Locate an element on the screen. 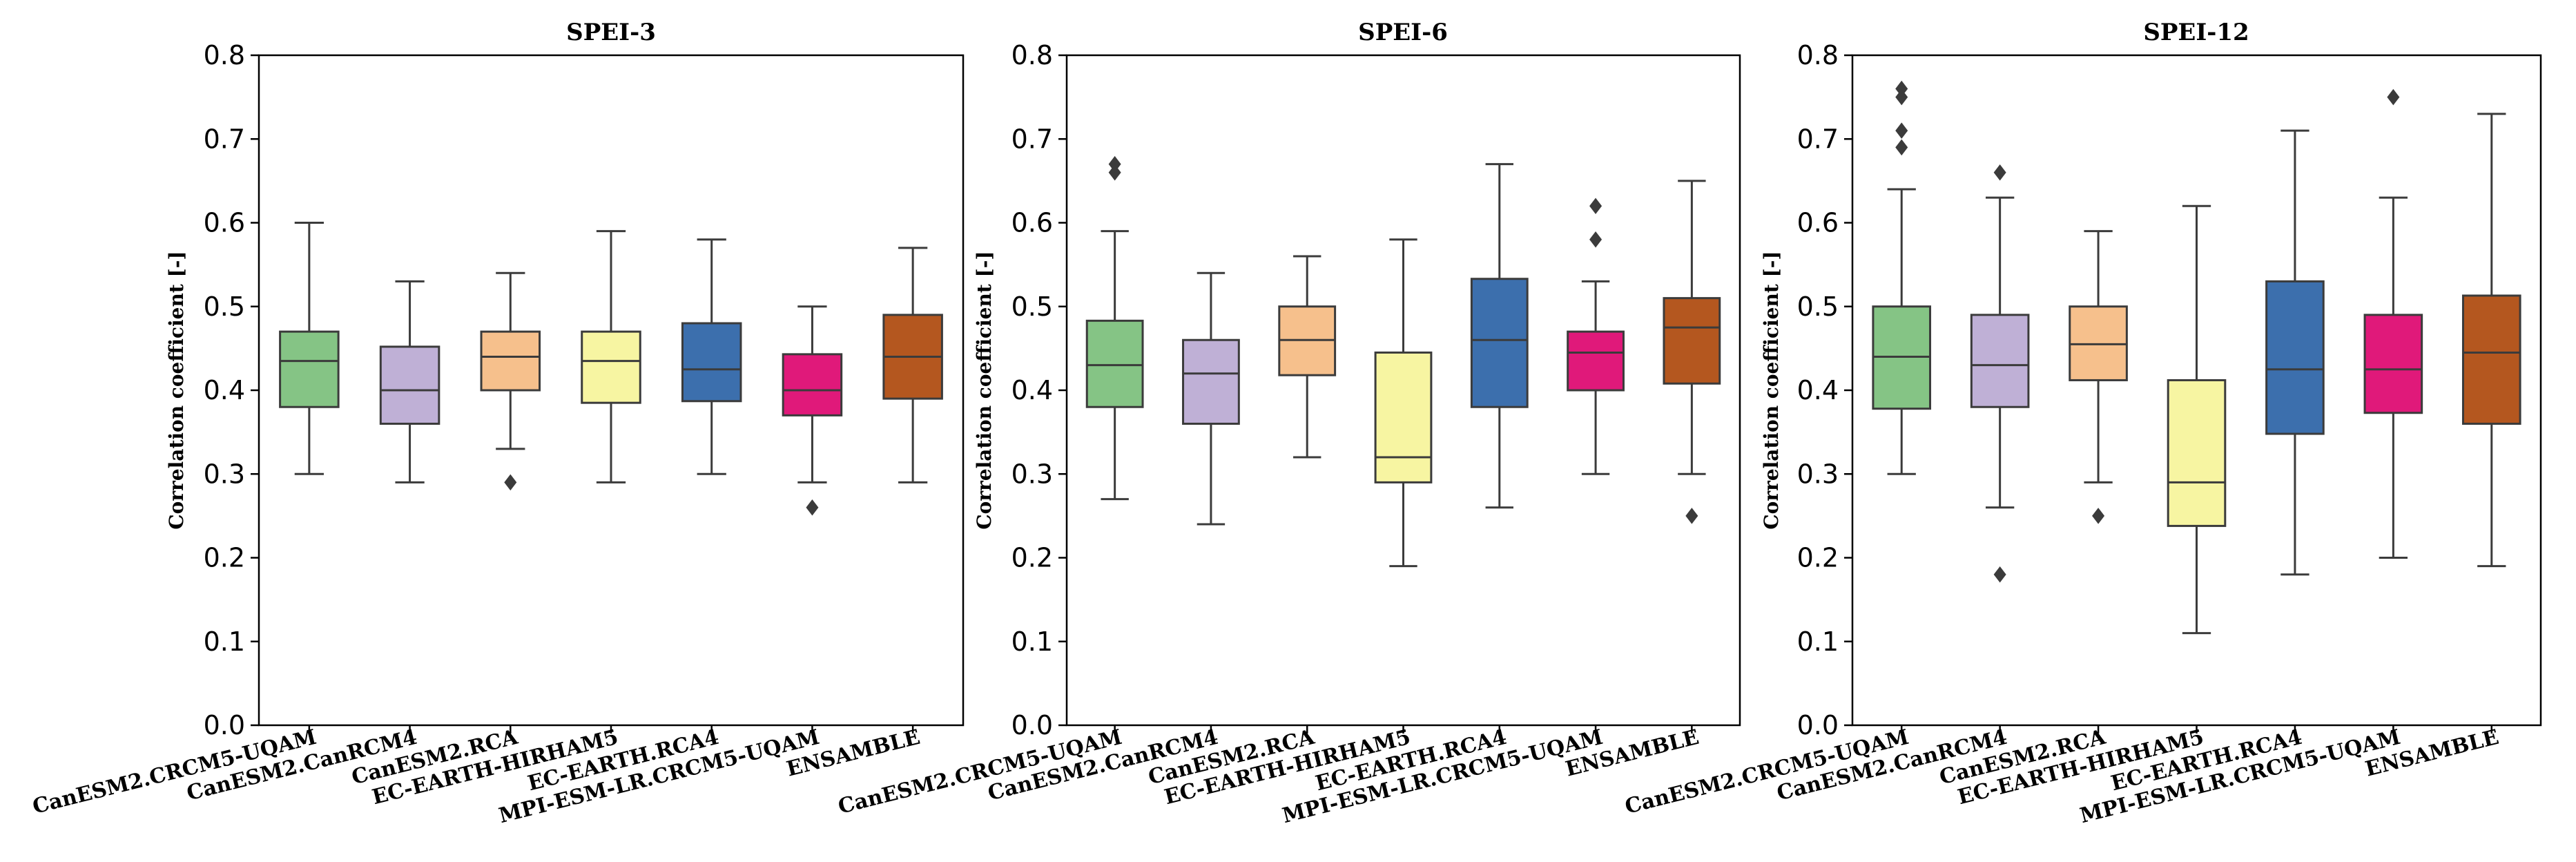 This screenshot has width=2576, height=862. panel-title: SPEI-12 is located at coordinates (2196, 32).